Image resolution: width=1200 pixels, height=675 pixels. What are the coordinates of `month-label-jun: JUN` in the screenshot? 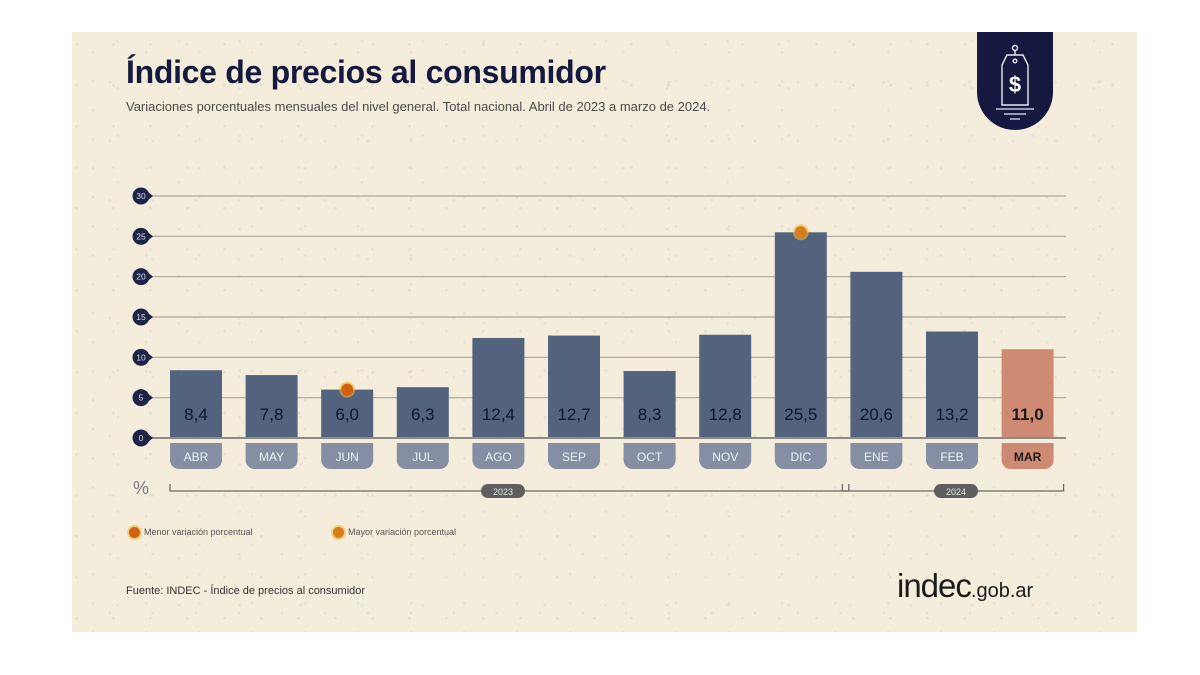 It's located at (347, 457).